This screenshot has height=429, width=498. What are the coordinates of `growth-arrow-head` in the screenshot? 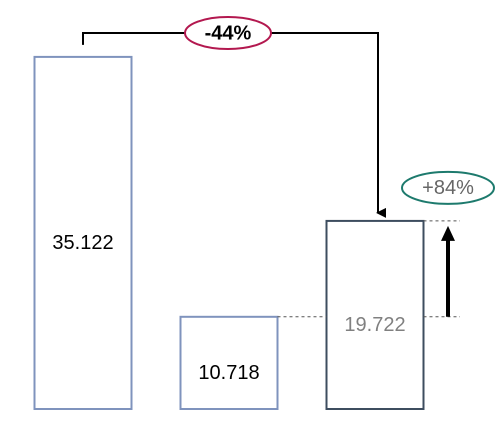 It's located at (448, 233).